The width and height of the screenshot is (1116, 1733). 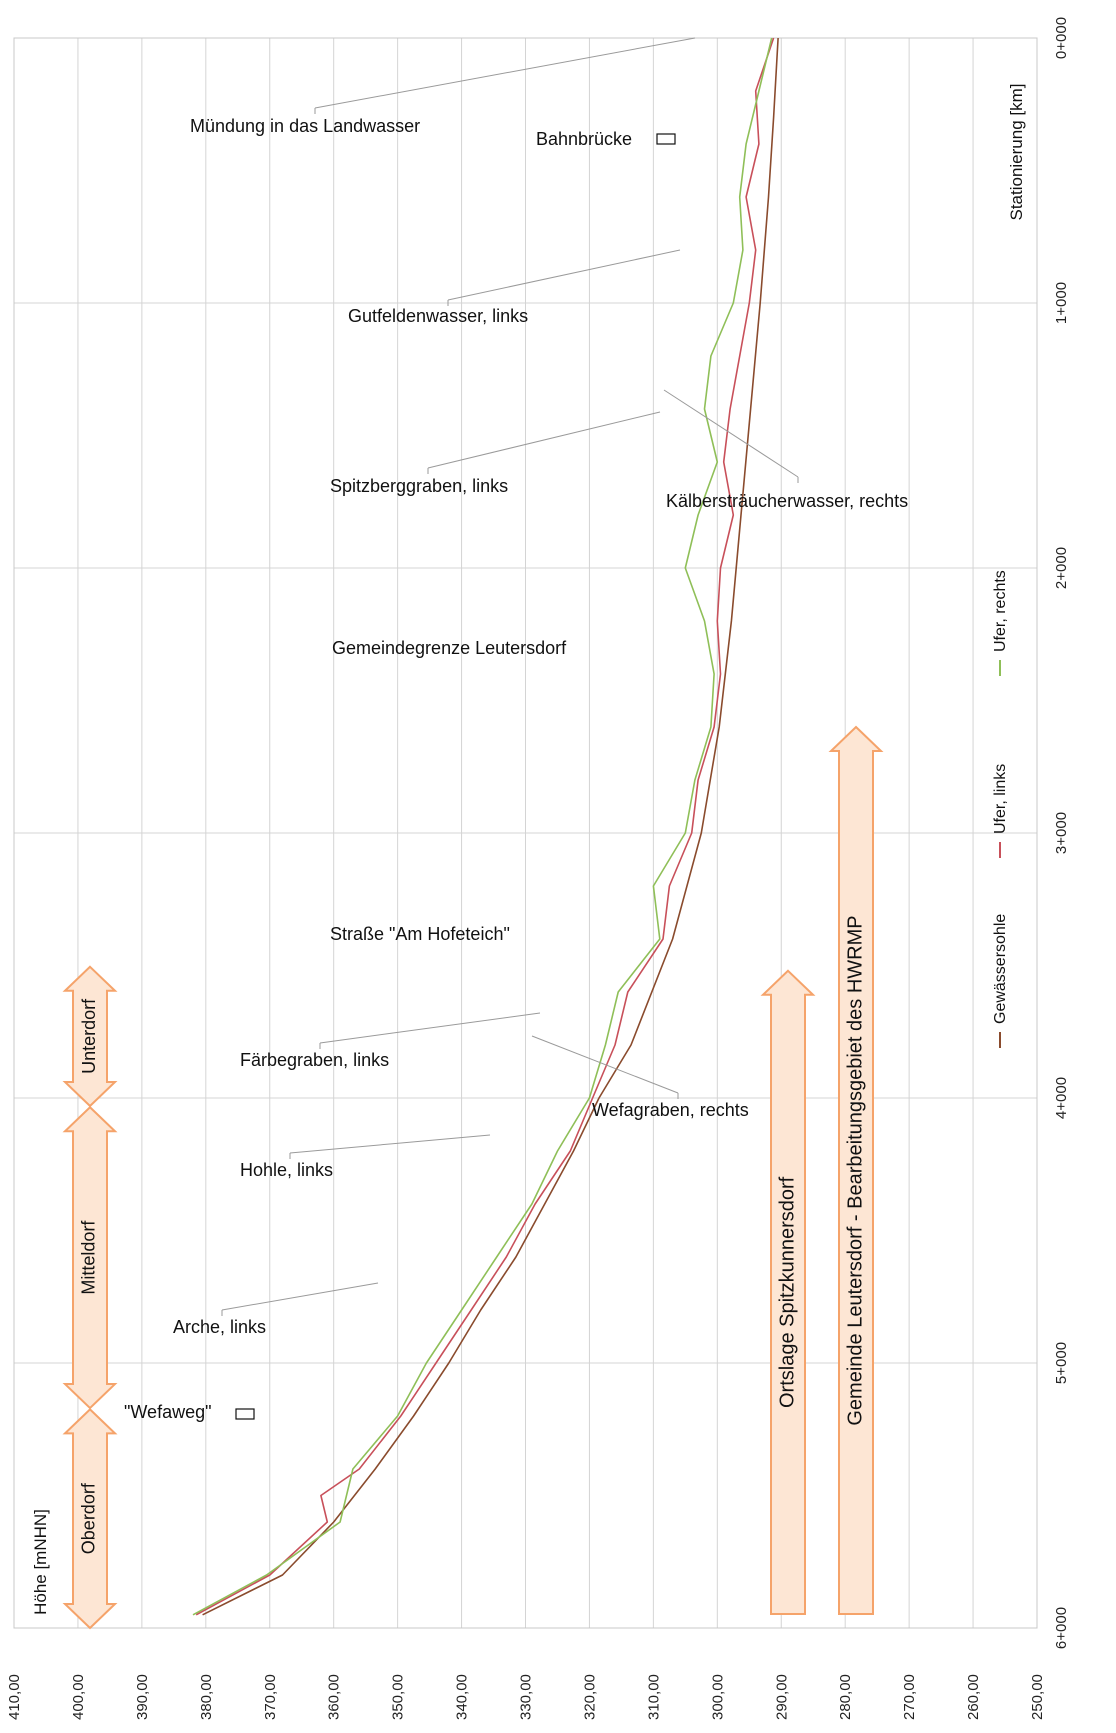 What do you see at coordinates (1061, 1628) in the screenshot?
I see `station-tick-label: 6+000` at bounding box center [1061, 1628].